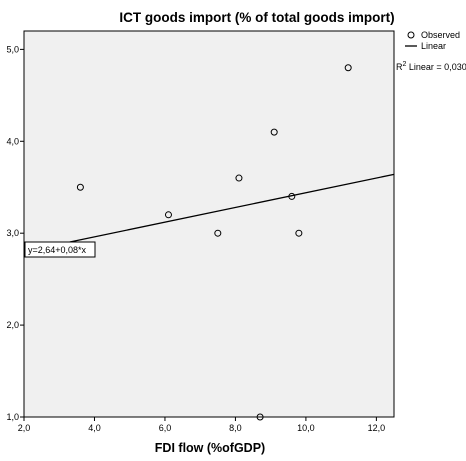 The width and height of the screenshot is (466, 461). I want to click on legend-observed-marker, so click(411, 35).